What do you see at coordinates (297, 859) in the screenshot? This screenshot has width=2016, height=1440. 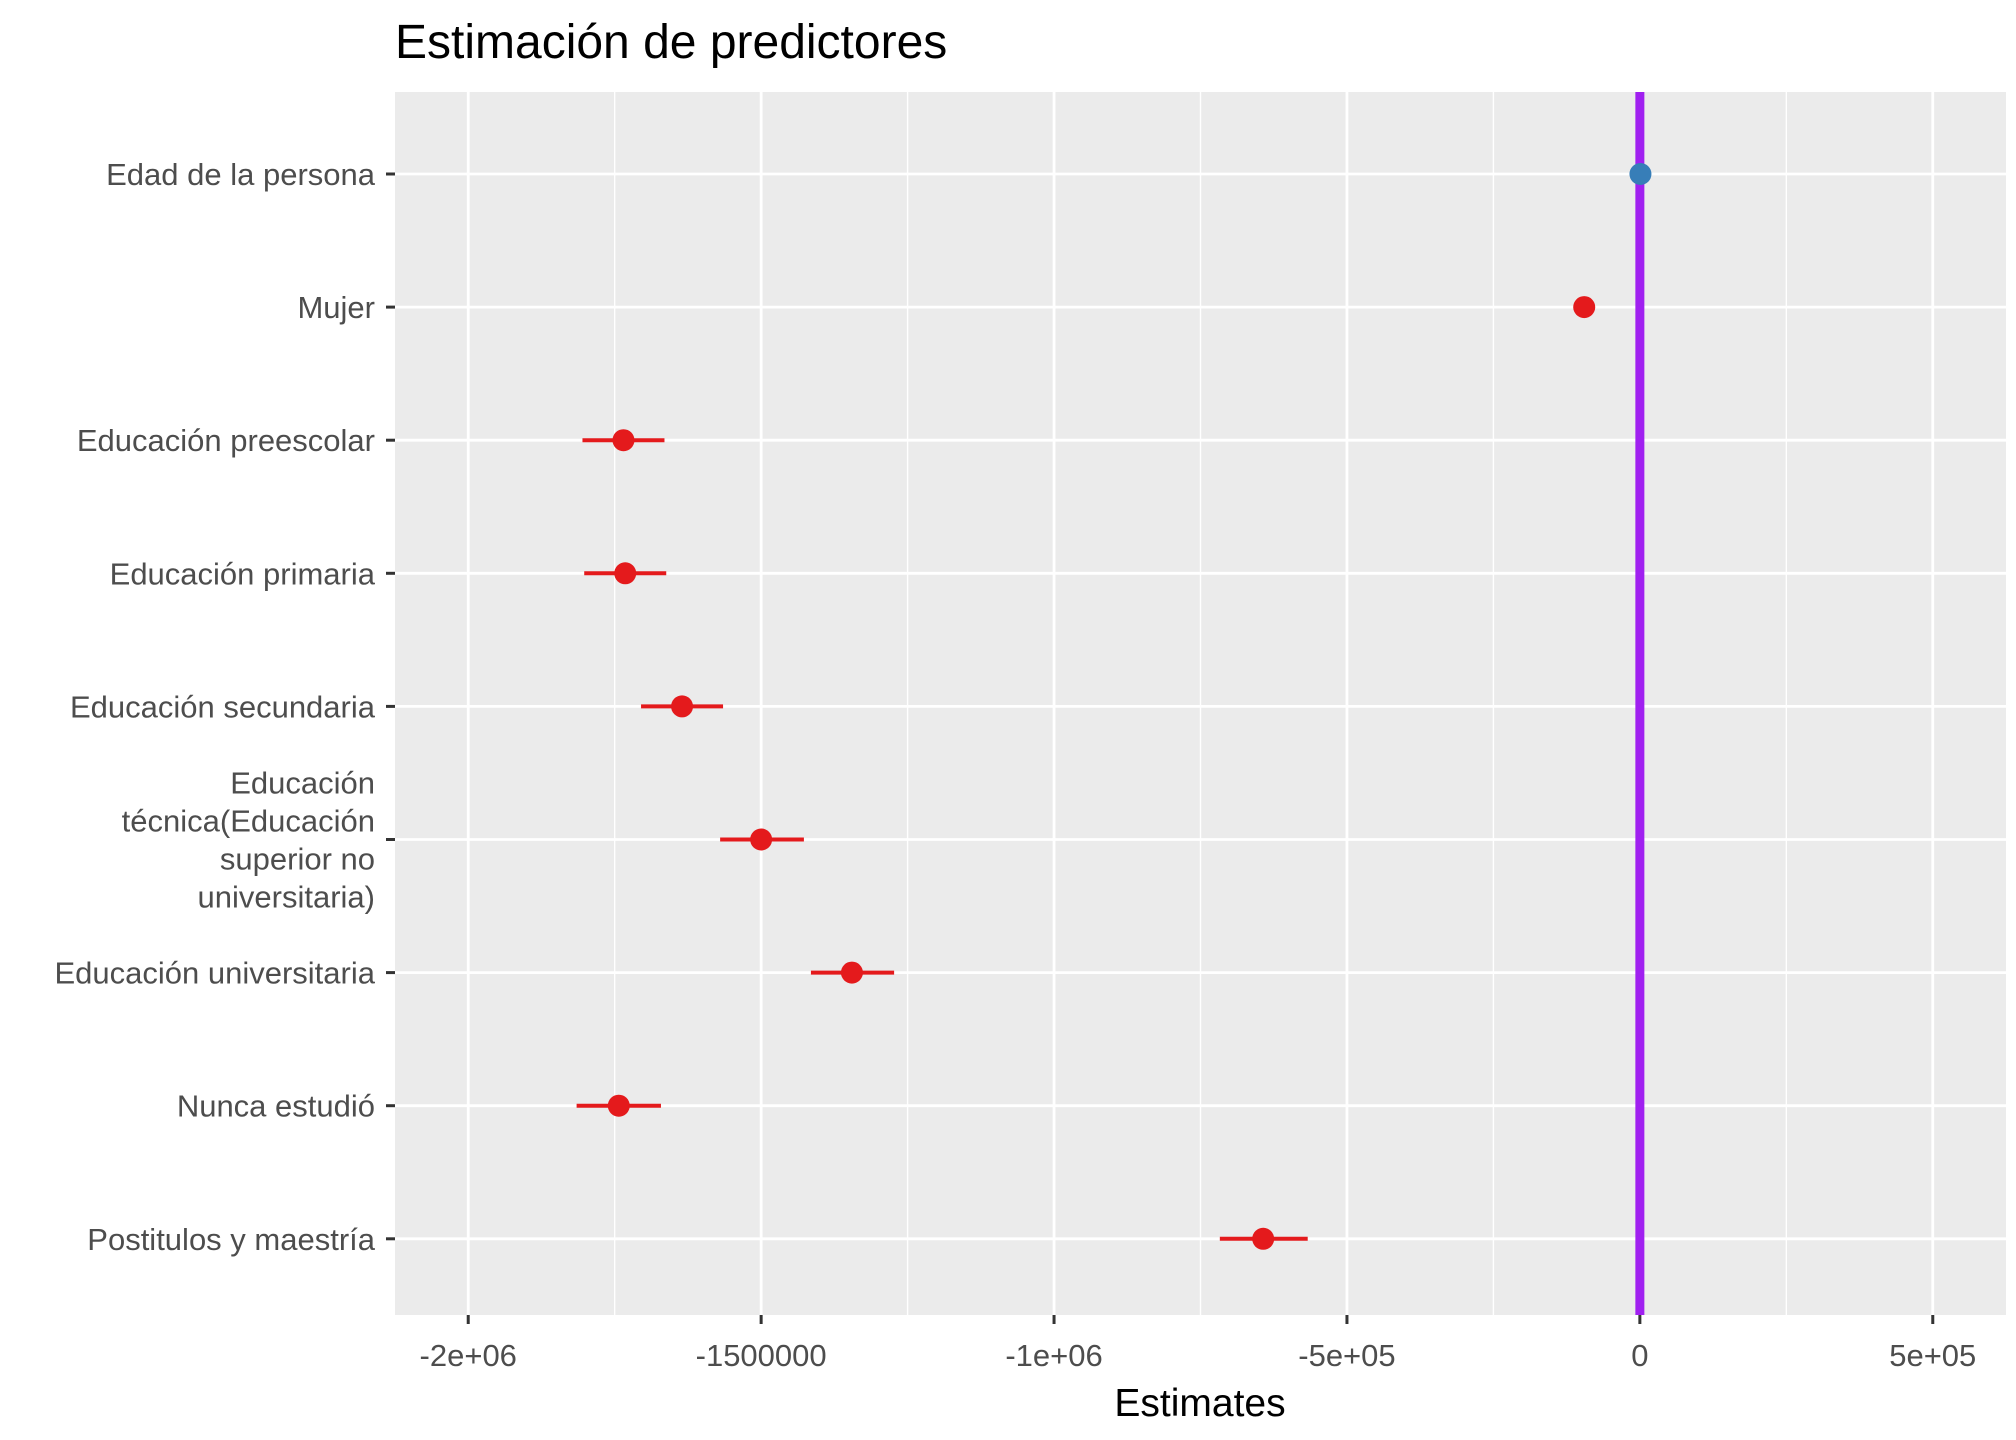 I see `y-tick-label-line: superior no` at bounding box center [297, 859].